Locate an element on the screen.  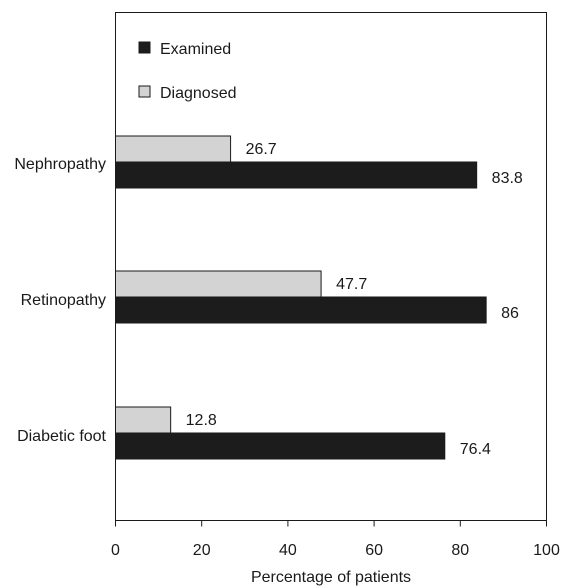
x-tick-label-60: 60 is located at coordinates (374, 550).